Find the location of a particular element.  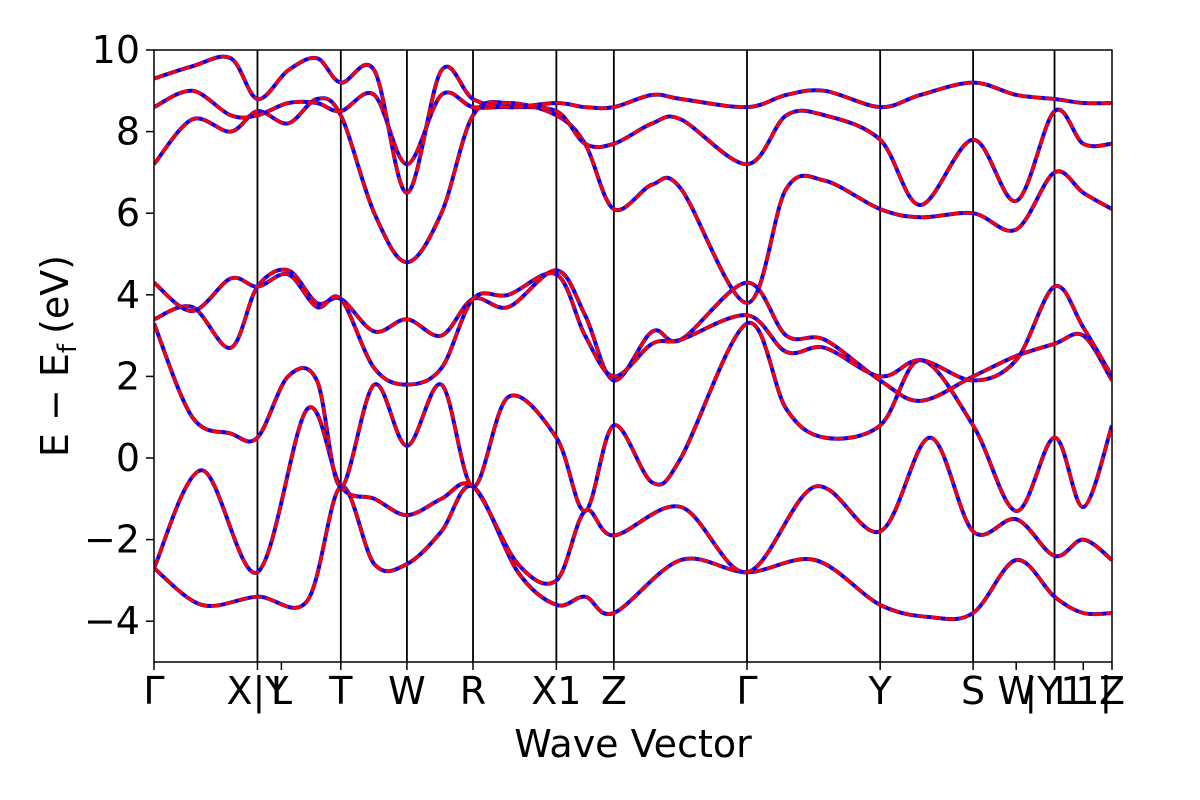

x-tick-label: X1 is located at coordinates (556, 691).